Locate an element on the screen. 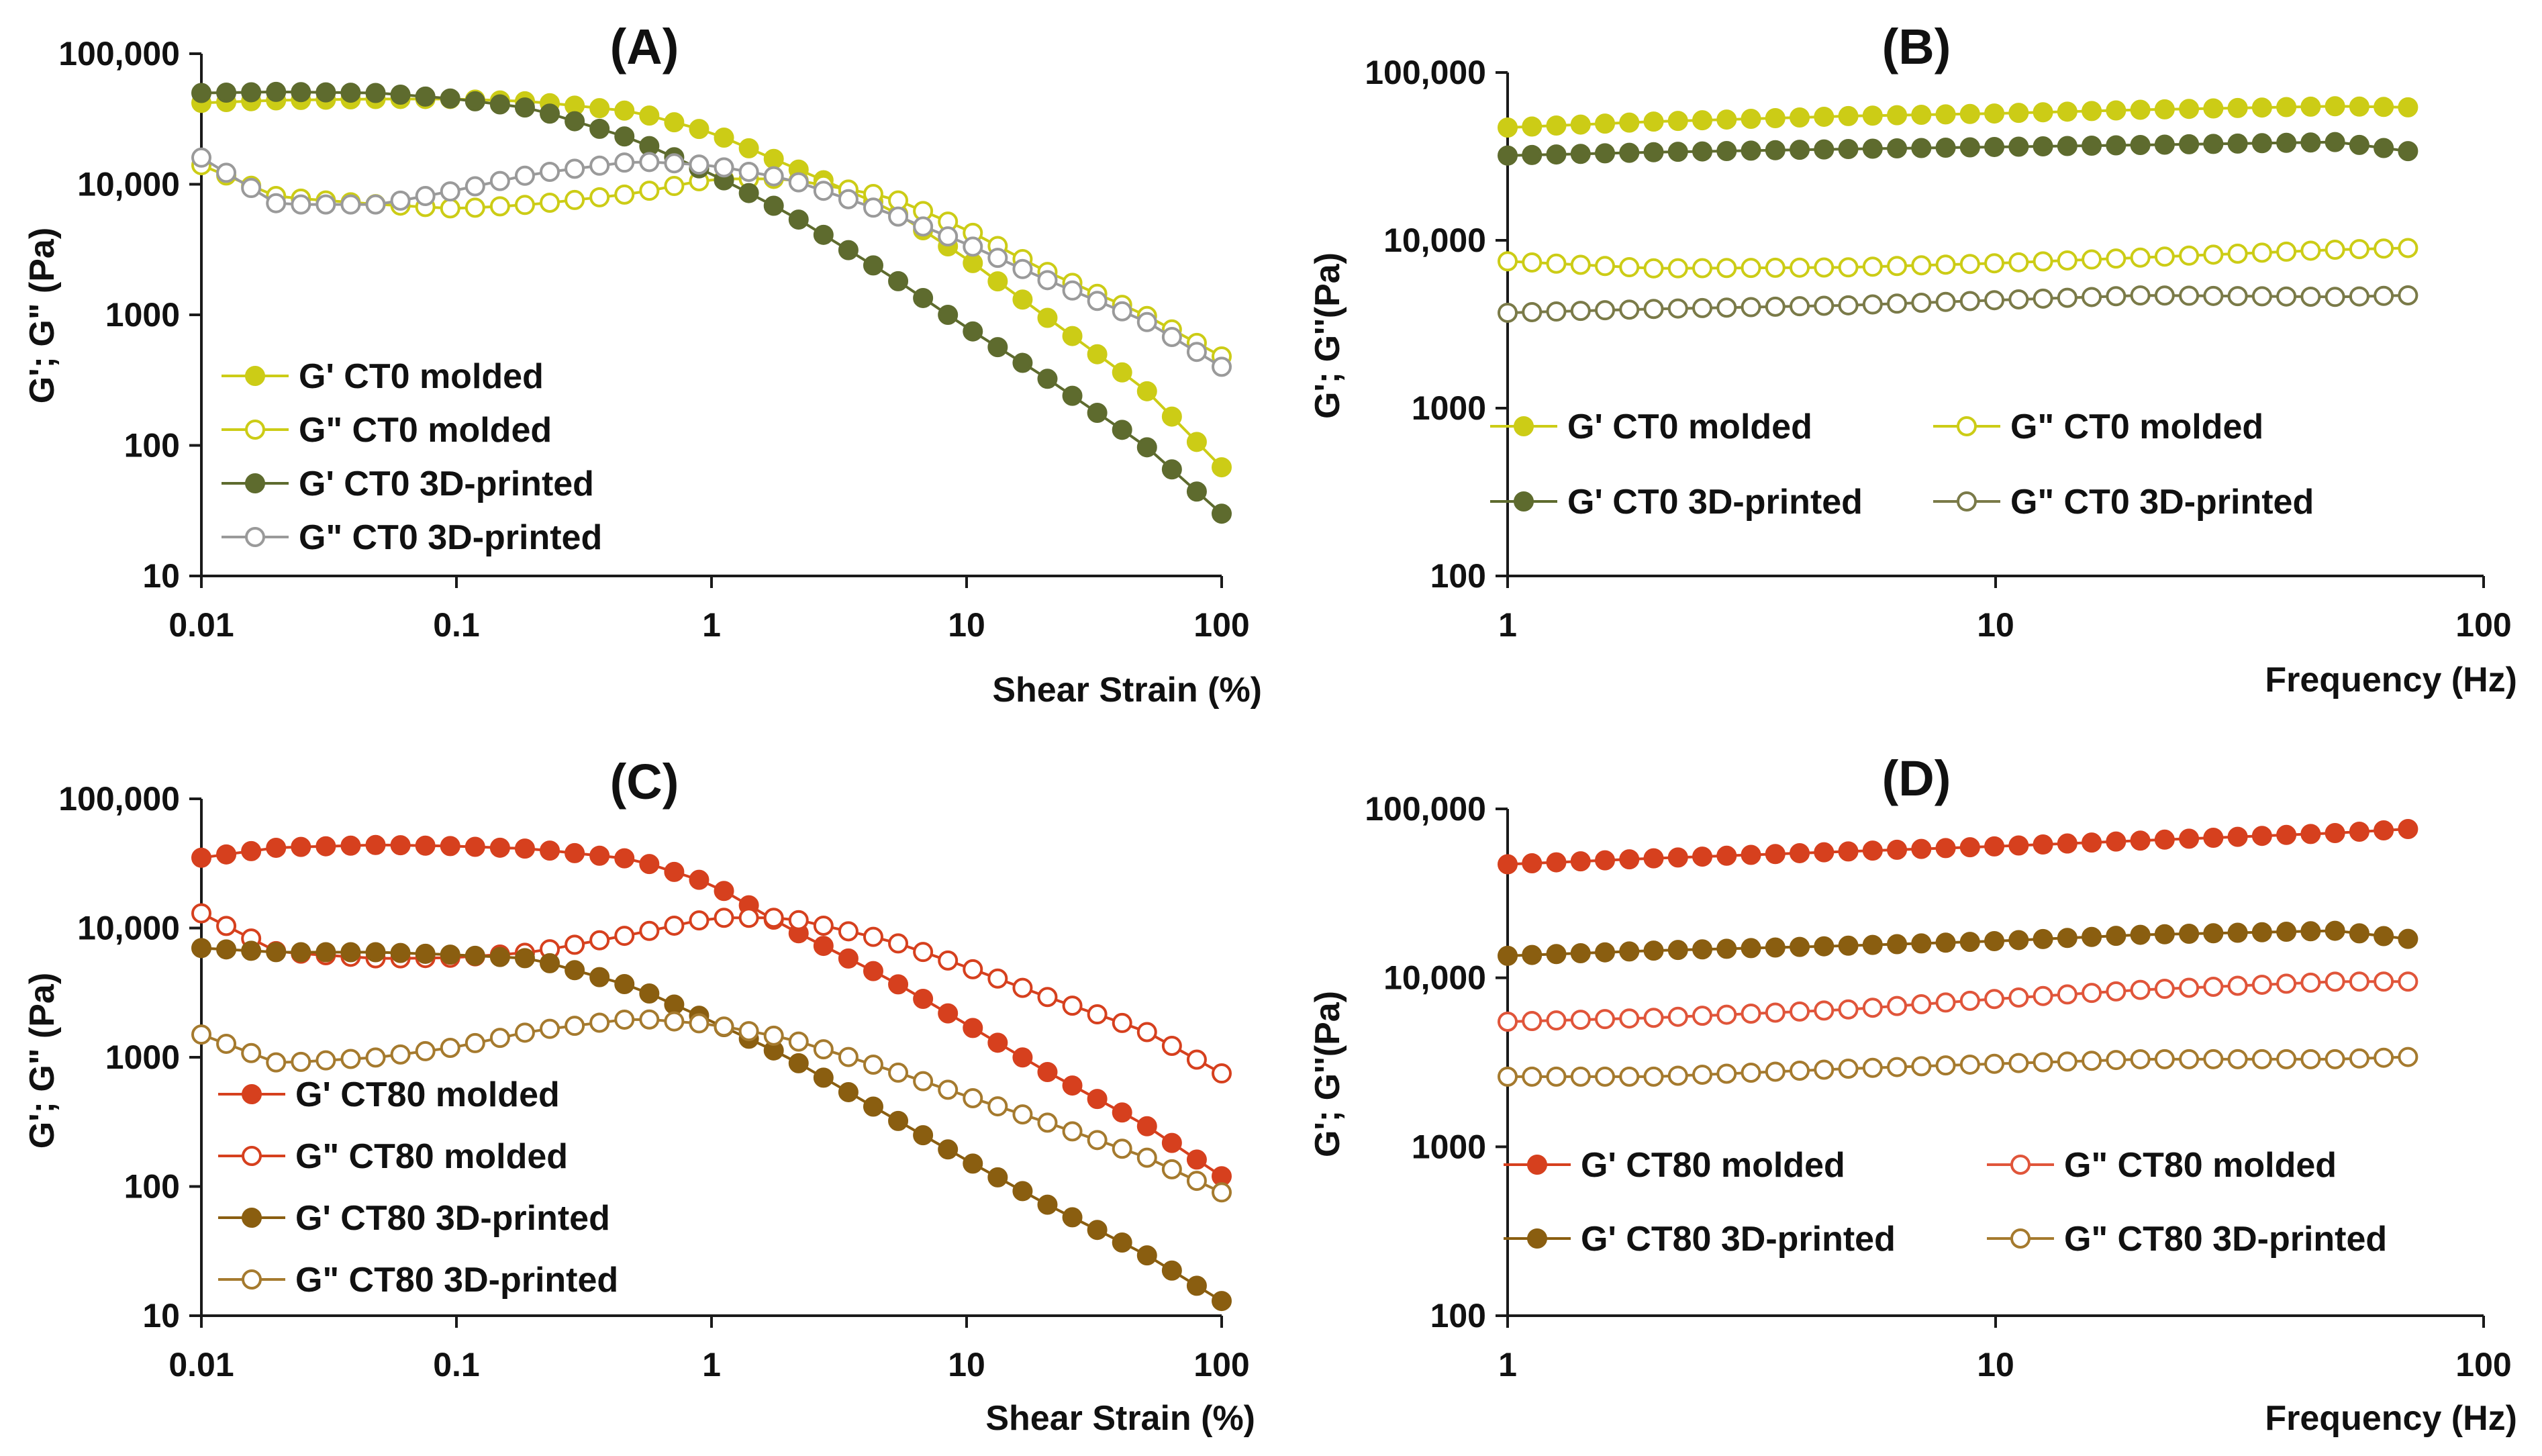 This screenshot has width=2542, height=1456. x-axis-label: Frequency (Hz) is located at coordinates (2391, 1418).